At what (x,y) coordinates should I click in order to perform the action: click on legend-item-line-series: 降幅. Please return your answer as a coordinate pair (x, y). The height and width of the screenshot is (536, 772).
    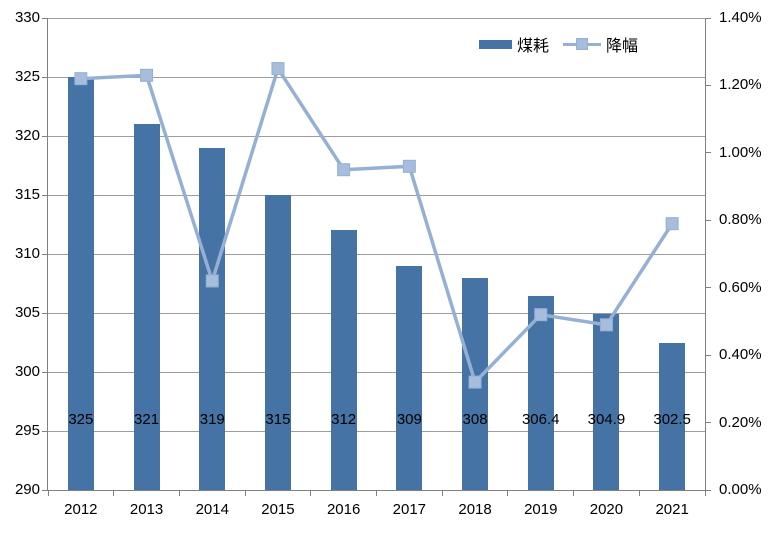
    Looking at the image, I should click on (600, 44).